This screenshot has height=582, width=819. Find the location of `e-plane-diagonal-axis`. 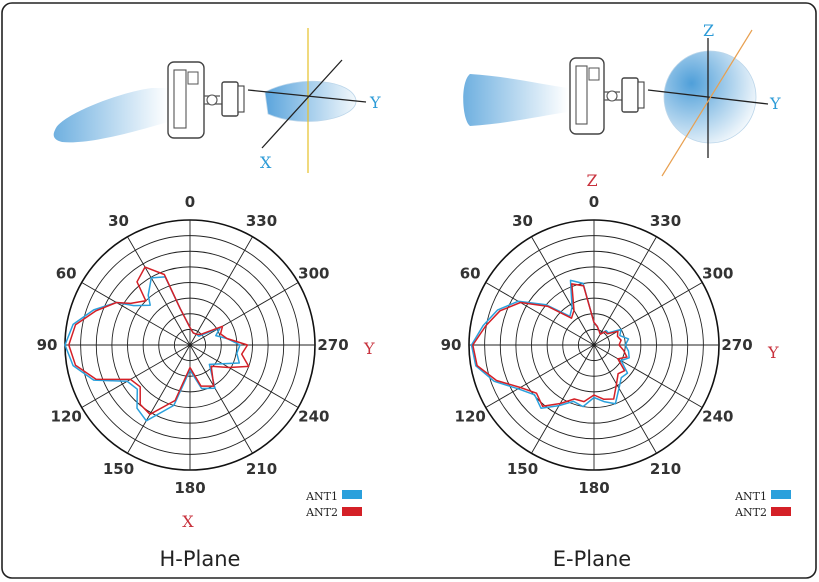

e-plane-diagonal-axis is located at coordinates (707, 103).